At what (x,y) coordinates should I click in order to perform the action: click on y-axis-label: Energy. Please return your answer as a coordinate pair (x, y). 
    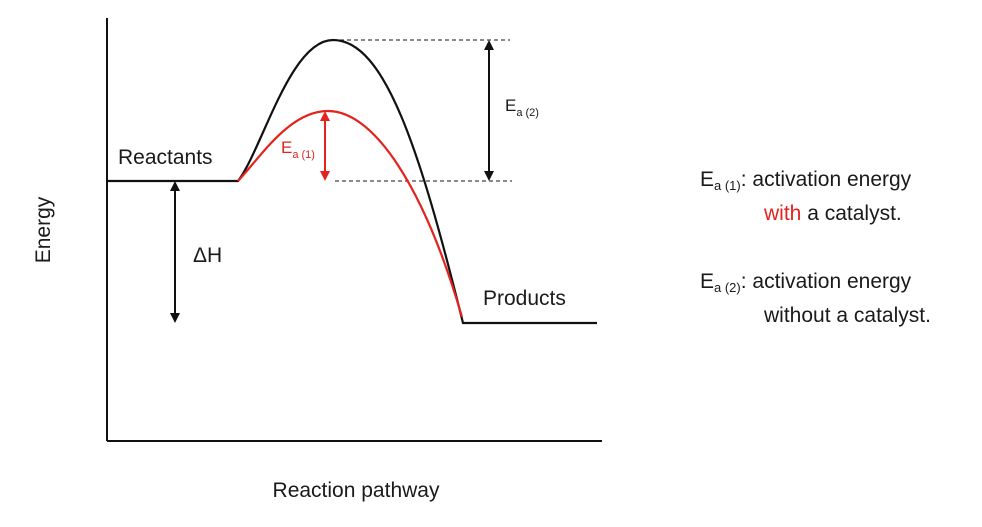
    Looking at the image, I should click on (43, 229).